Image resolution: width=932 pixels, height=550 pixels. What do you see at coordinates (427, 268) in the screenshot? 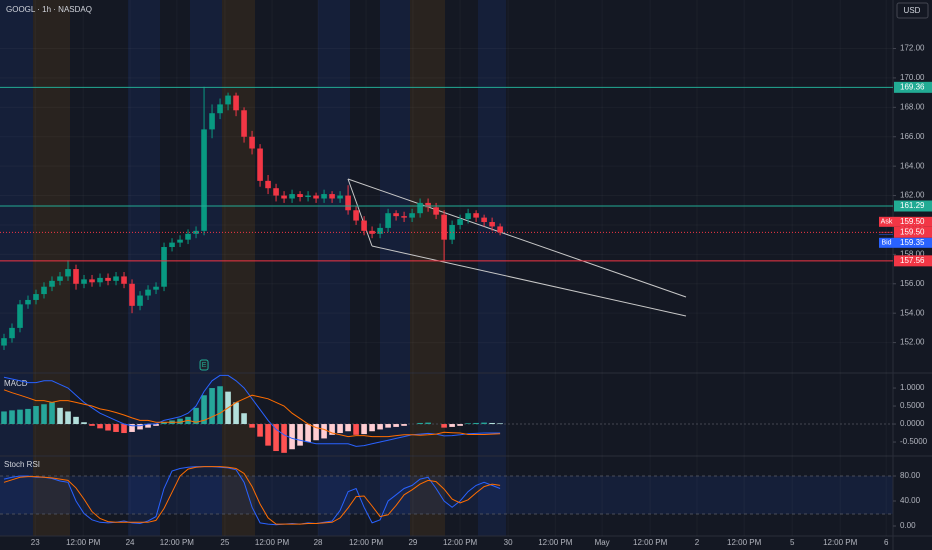
I see `postmarket-band` at bounding box center [427, 268].